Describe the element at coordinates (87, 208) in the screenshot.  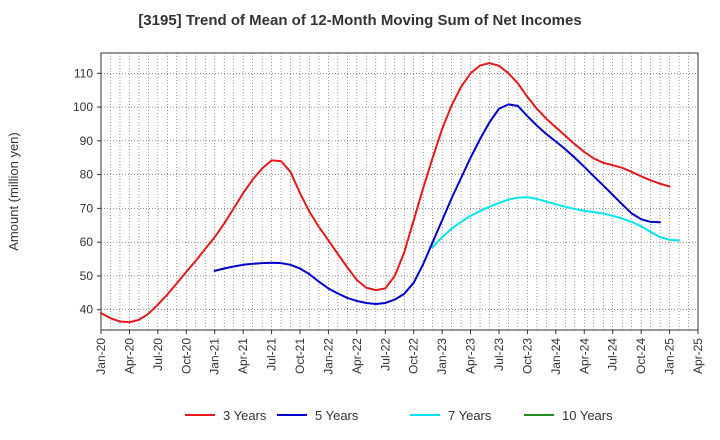
I see `y-tick-label: 70` at that location.